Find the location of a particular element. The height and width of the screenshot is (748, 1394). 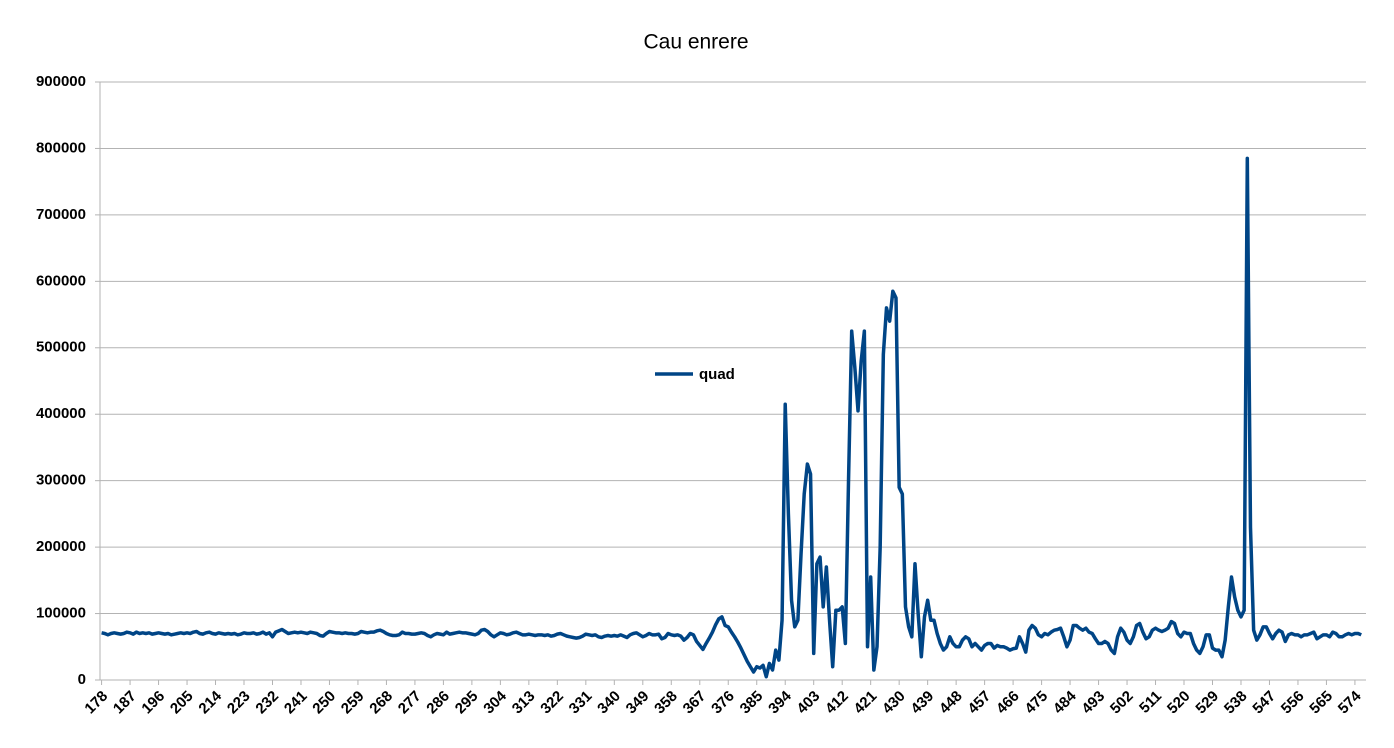

y-tick-label: 200000 is located at coordinates (61, 546).